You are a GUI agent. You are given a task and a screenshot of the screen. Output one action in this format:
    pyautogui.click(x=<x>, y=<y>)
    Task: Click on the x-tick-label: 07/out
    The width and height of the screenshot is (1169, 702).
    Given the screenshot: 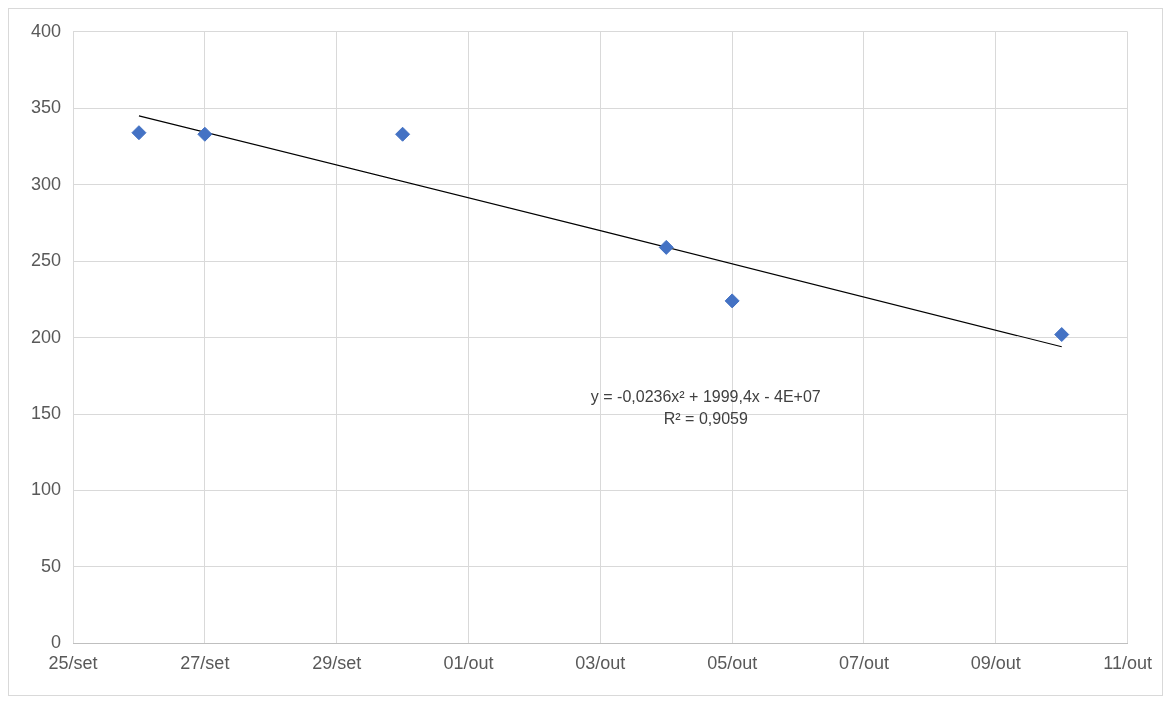 What is the action you would take?
    pyautogui.click(x=864, y=663)
    